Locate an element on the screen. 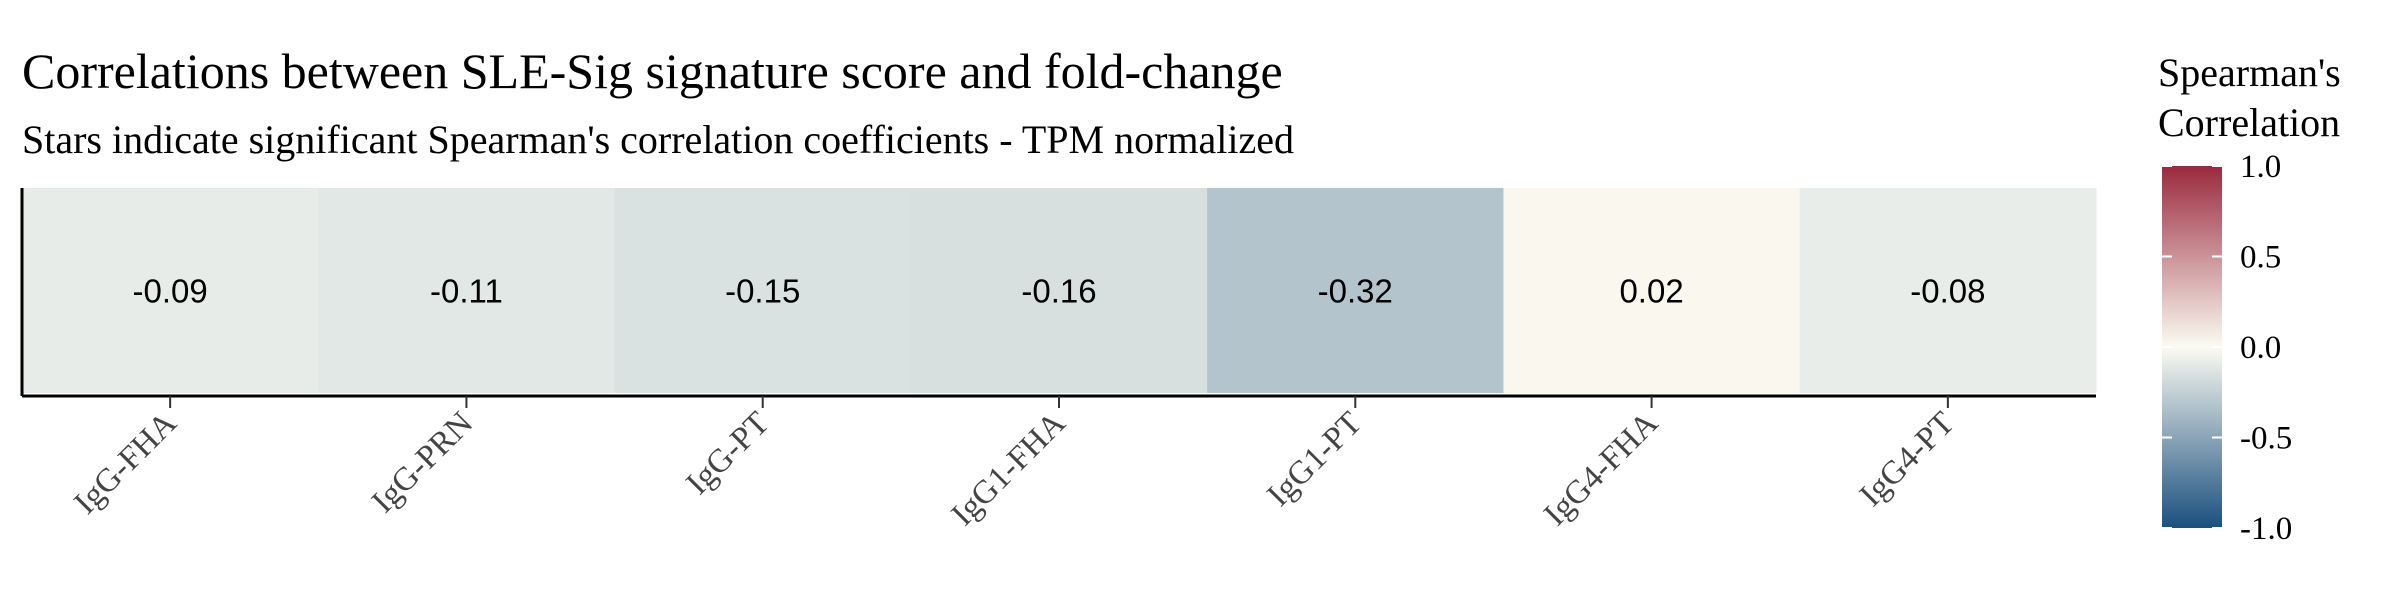  legend-tick-label: -0.5 is located at coordinates (2266, 439).